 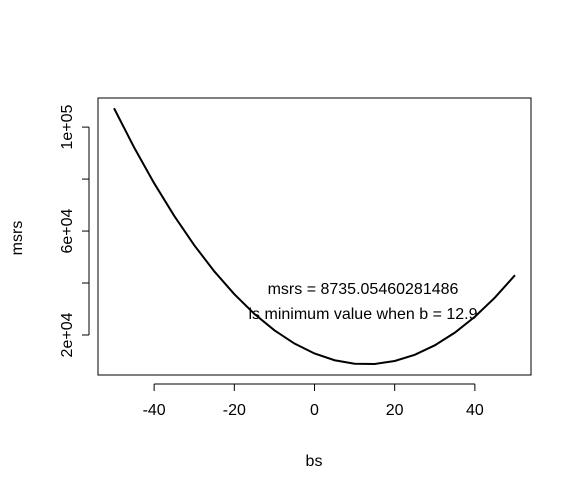 I want to click on annotation: is minimum value when b = 12.9, so click(x=363, y=314).